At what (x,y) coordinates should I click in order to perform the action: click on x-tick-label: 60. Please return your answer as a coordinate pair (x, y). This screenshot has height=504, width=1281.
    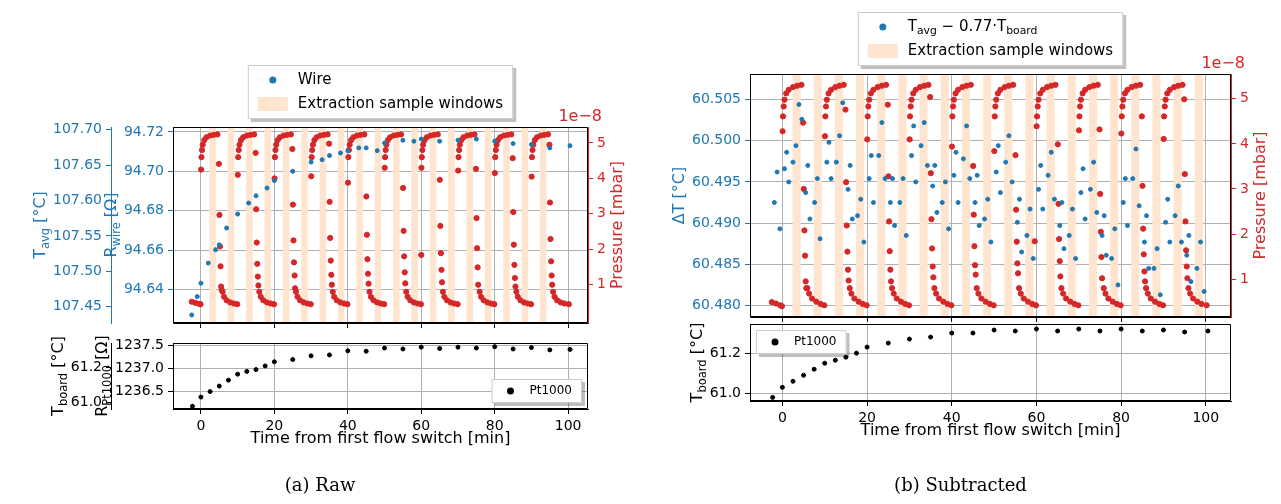
    Looking at the image, I should click on (421, 425).